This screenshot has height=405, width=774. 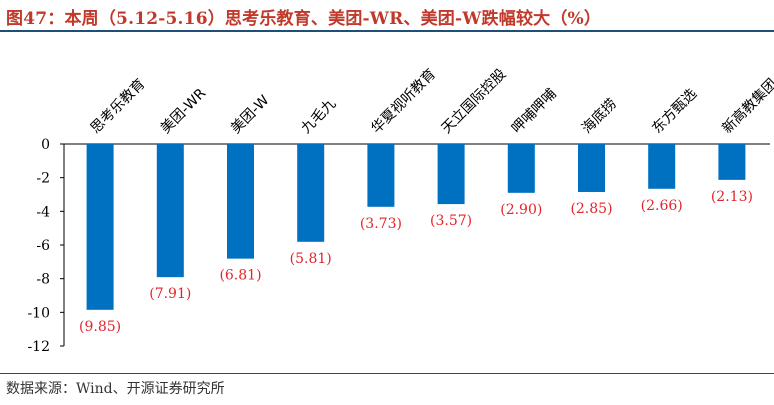 What do you see at coordinates (43, 246) in the screenshot?
I see `y-tick-label: -6` at bounding box center [43, 246].